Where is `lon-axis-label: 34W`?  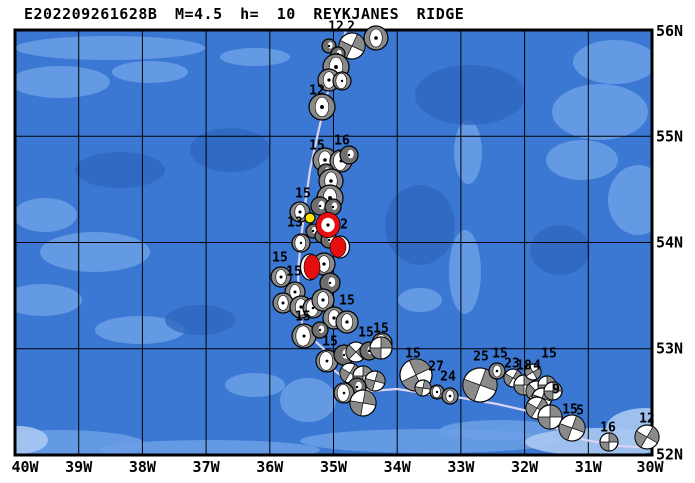
lon-axis-label: 34W is located at coordinates (398, 467).